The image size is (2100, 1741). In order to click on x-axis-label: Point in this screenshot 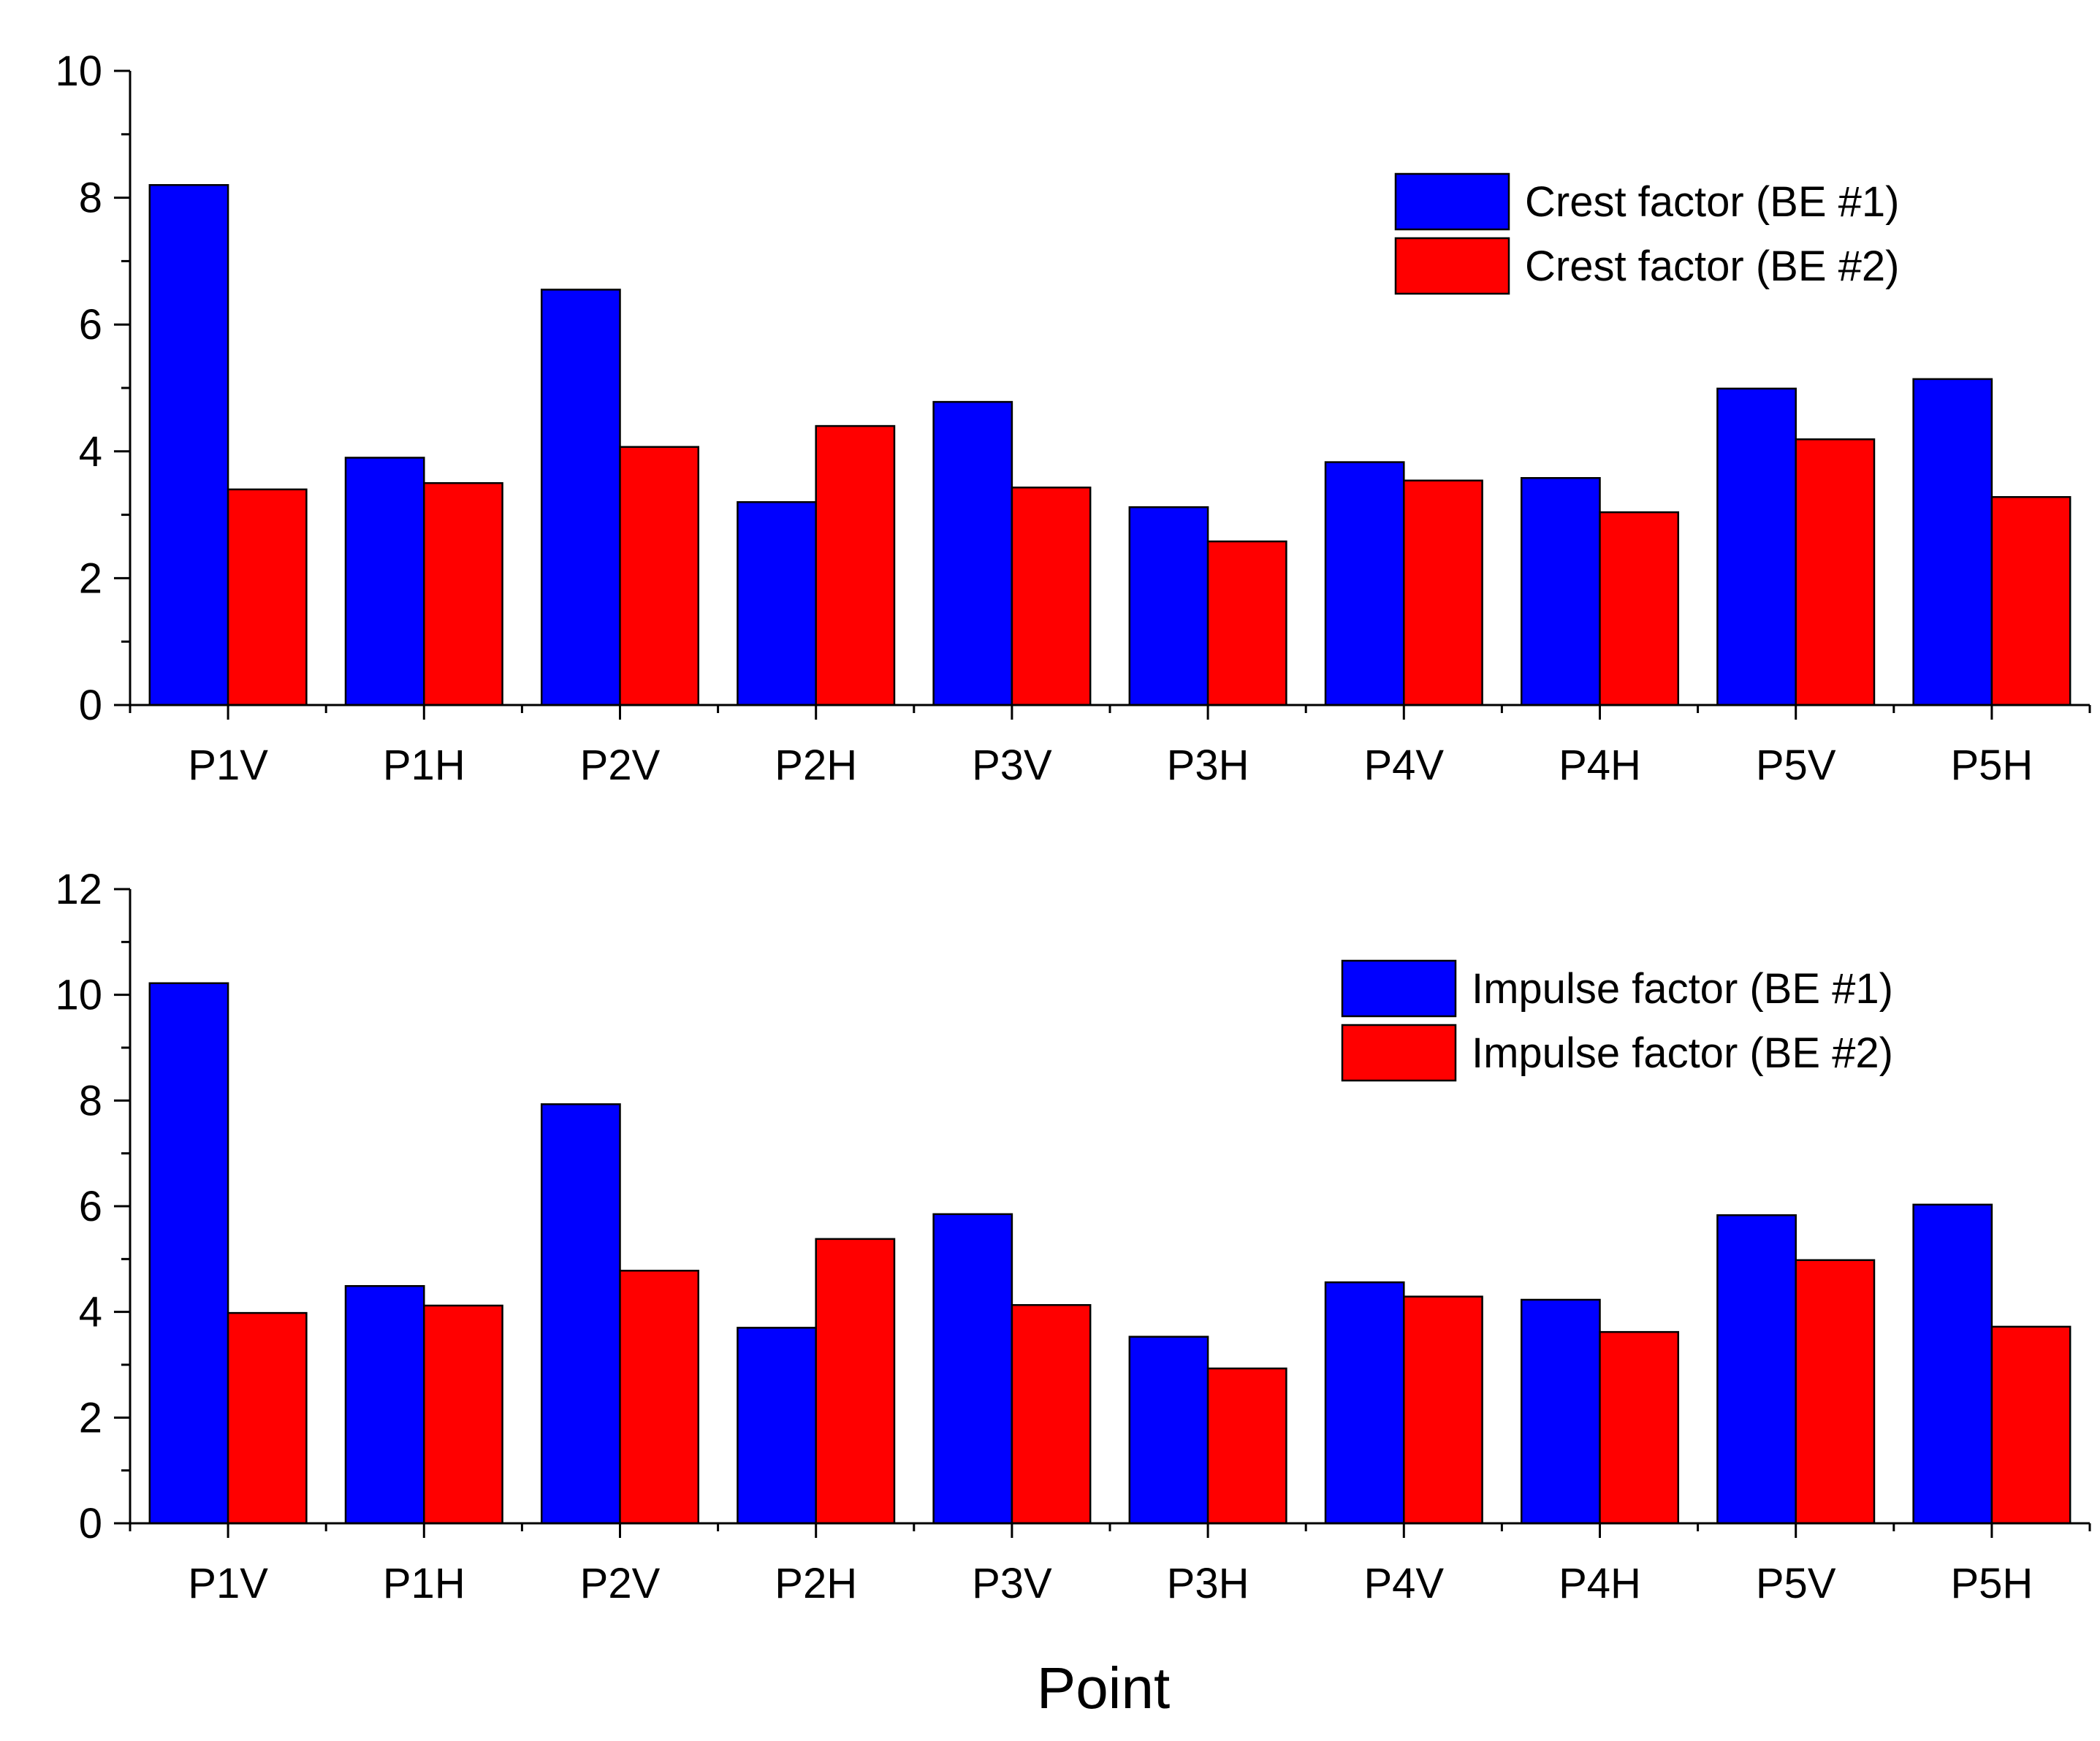, I will do `click(1103, 1688)`.